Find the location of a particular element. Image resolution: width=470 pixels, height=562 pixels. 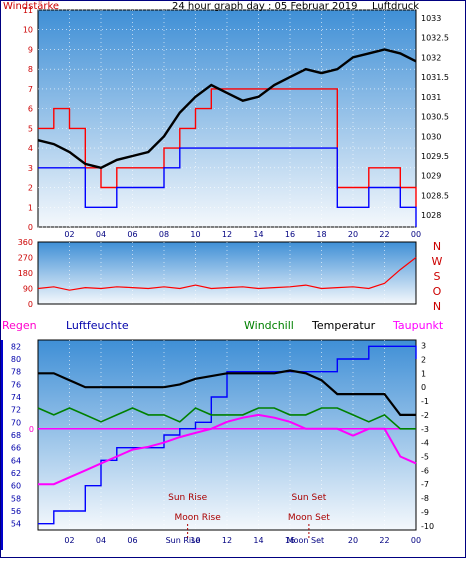

temperature-tick-label: 1 is located at coordinates (423, 373).